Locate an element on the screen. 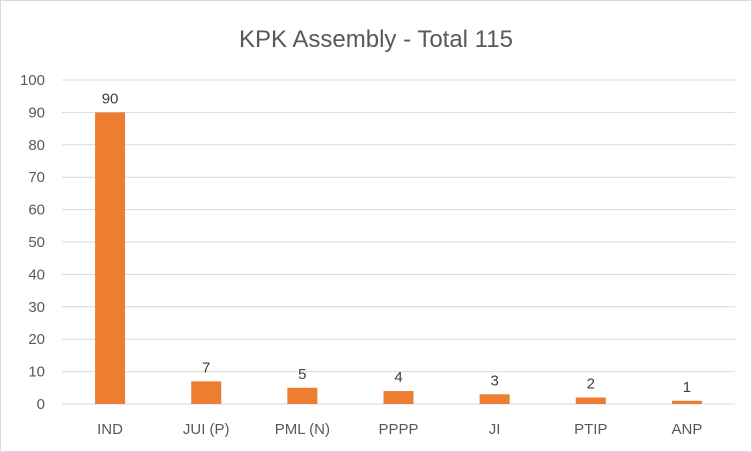  y-tick-label: 70 is located at coordinates (36, 177).